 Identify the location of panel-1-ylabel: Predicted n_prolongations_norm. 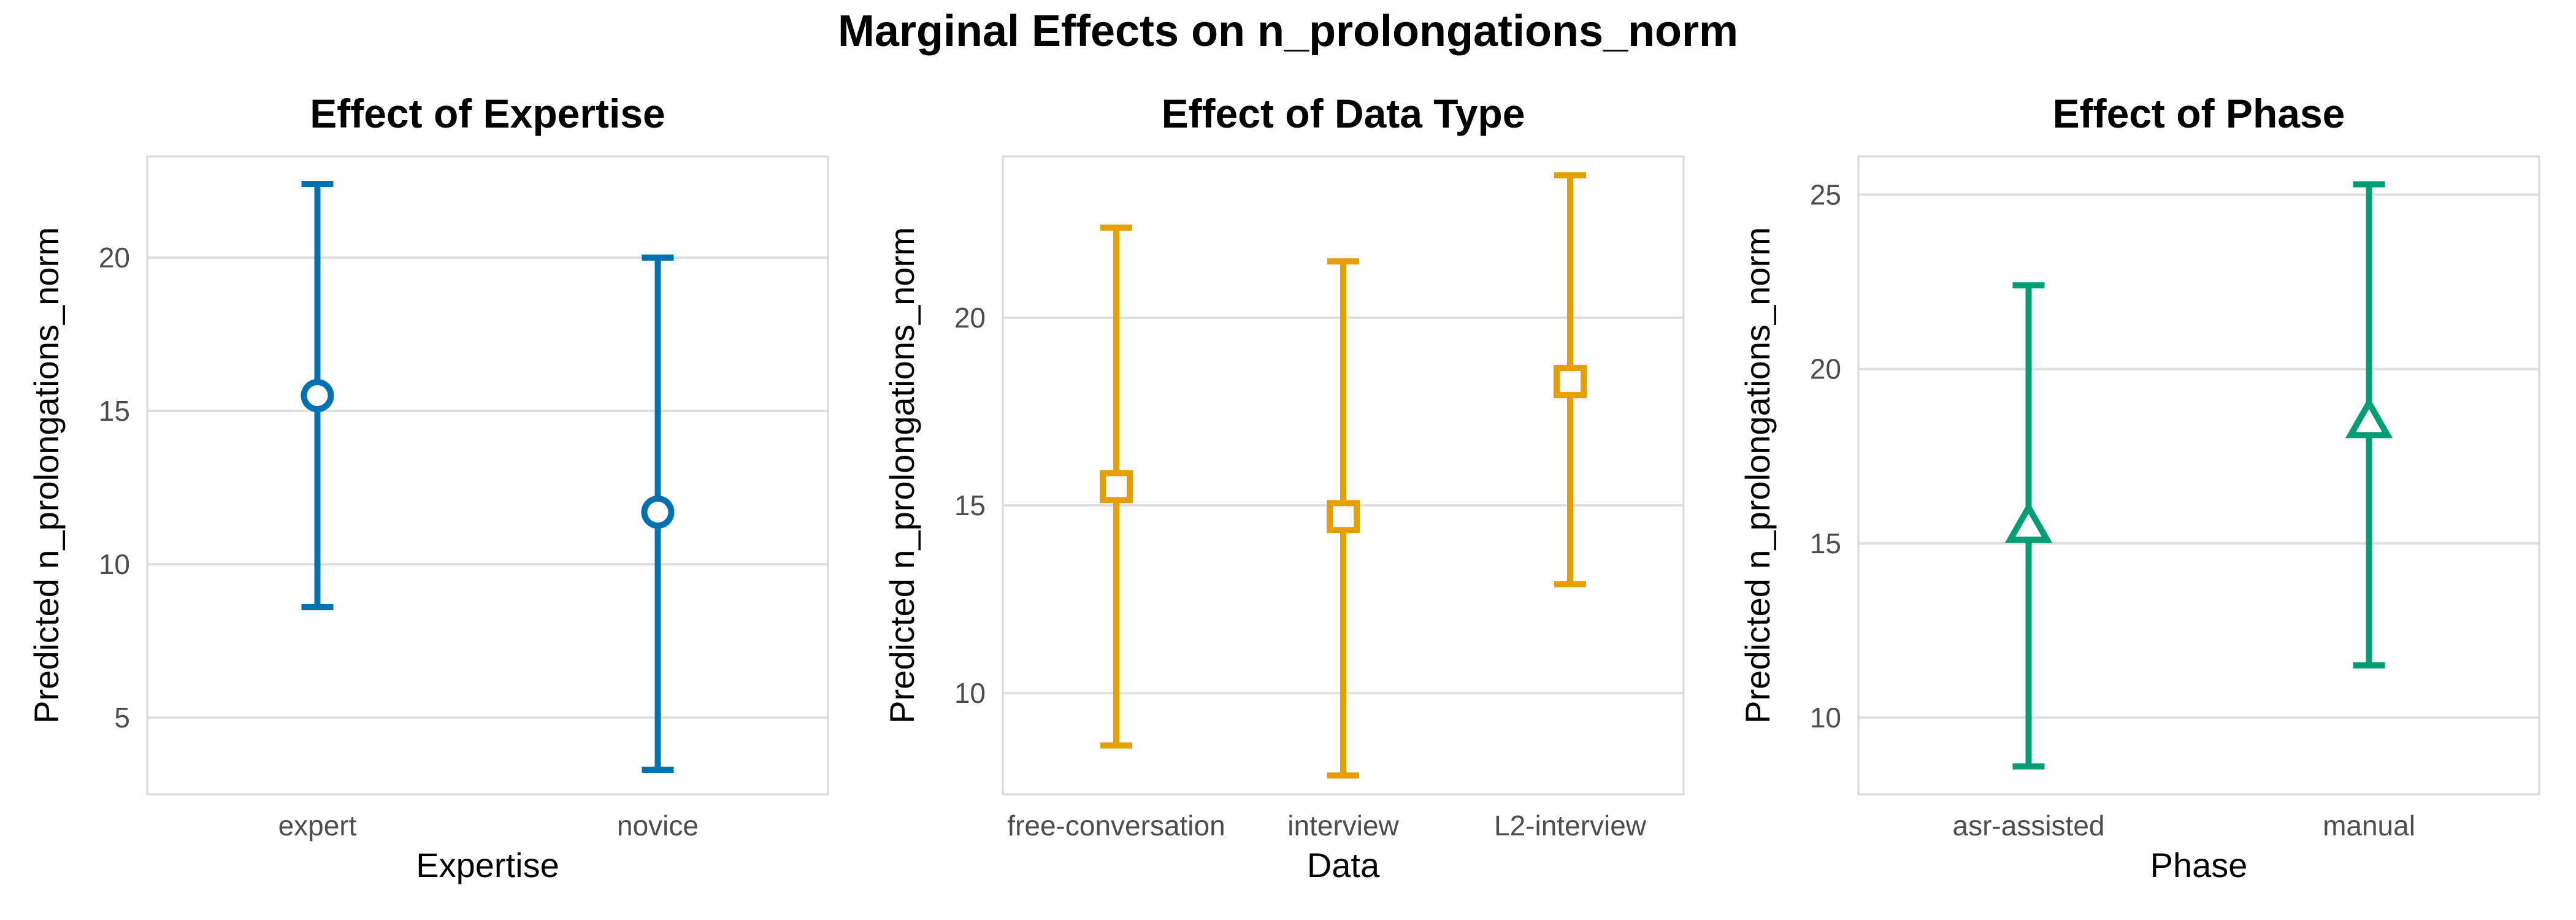
(46, 475).